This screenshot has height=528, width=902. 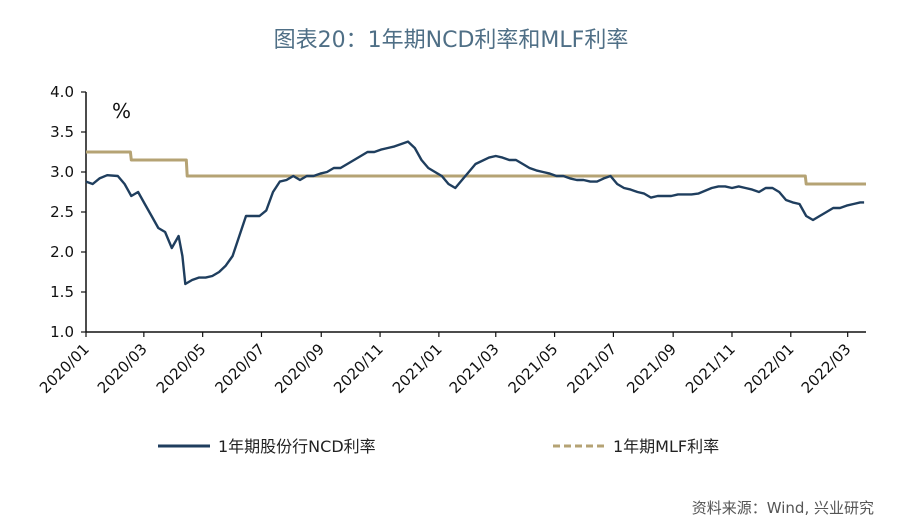 What do you see at coordinates (769, 368) in the screenshot?
I see `x-tick-label: 2022/01` at bounding box center [769, 368].